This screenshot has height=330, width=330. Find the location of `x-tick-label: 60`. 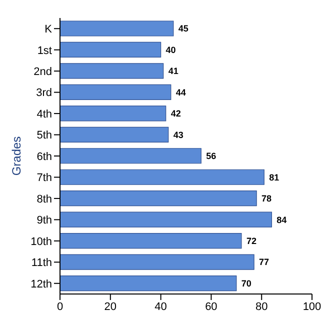

x-tick-label: 60 is located at coordinates (211, 306).